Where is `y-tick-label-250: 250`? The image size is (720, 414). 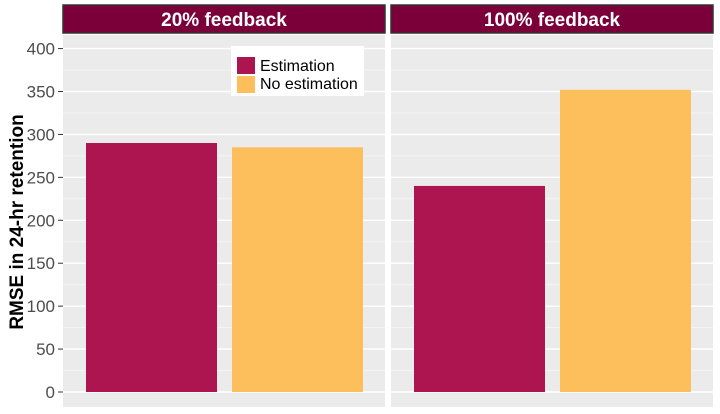
y-tick-label-250: 250 is located at coordinates (41, 177).